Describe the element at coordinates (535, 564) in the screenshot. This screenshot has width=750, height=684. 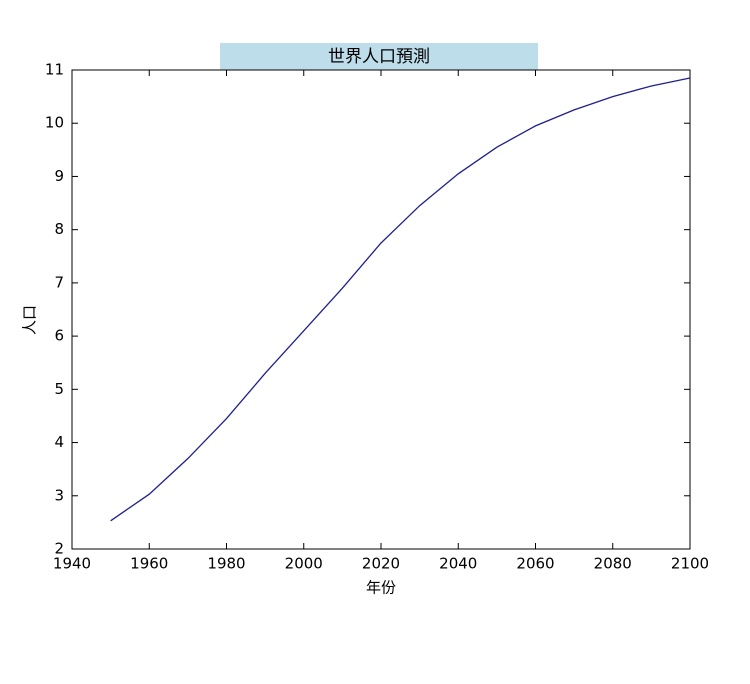
I see `x-tick-label: 2060` at that location.